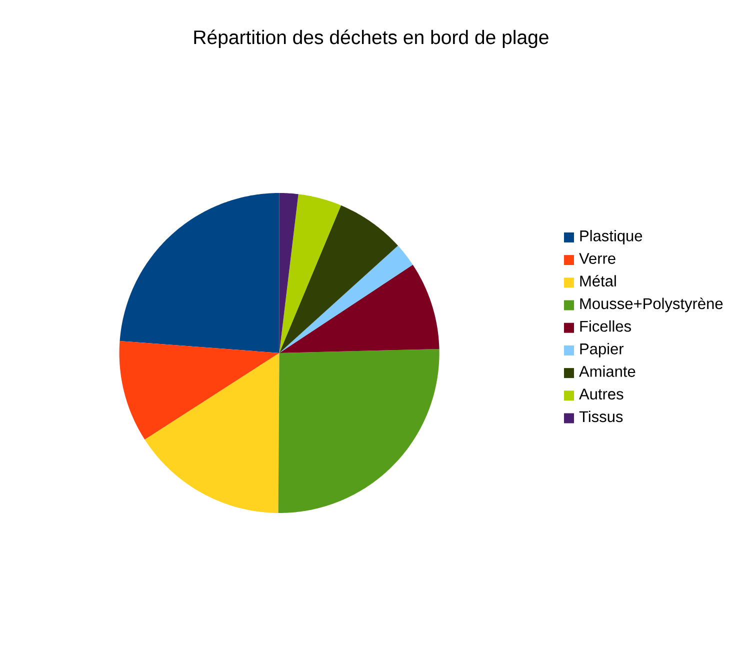 The width and height of the screenshot is (742, 654). I want to click on legend-label: Autres, so click(601, 394).